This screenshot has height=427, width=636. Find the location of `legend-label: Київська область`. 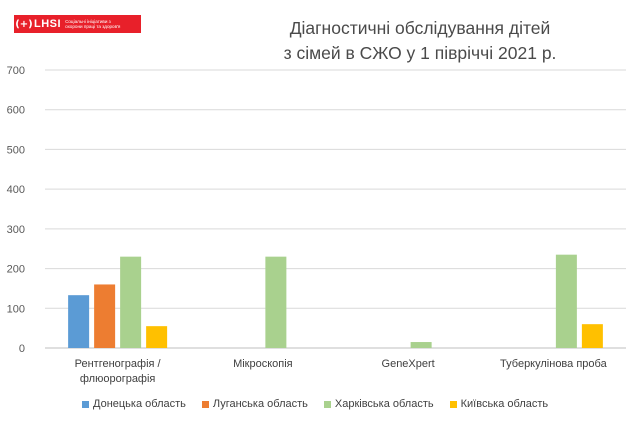

legend-label: Київська область is located at coordinates (504, 404).